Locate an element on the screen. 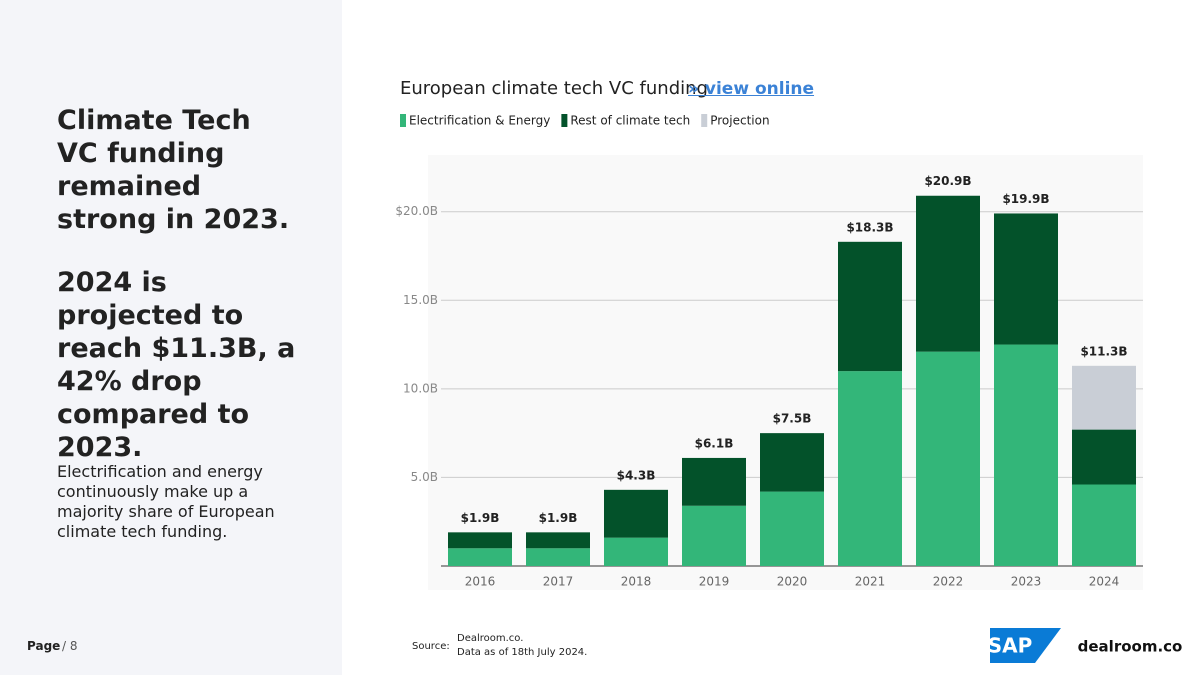 This screenshot has height=675, width=1200. x-tick-label: 2019 is located at coordinates (714, 582).